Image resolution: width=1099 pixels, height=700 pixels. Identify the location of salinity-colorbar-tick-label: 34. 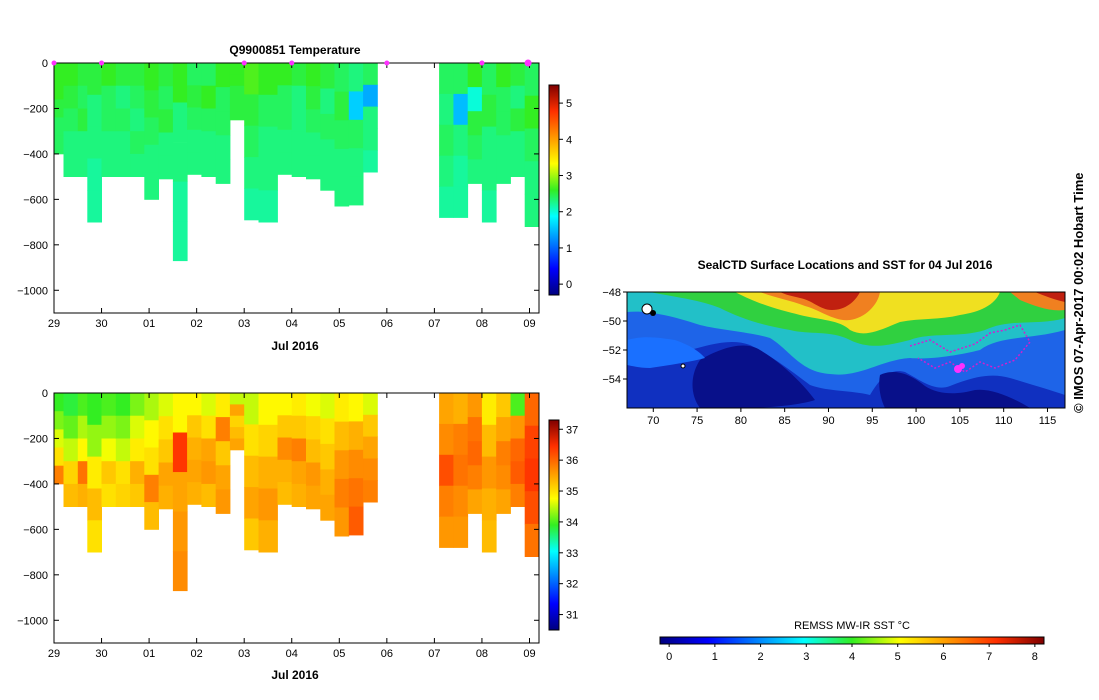
(572, 523).